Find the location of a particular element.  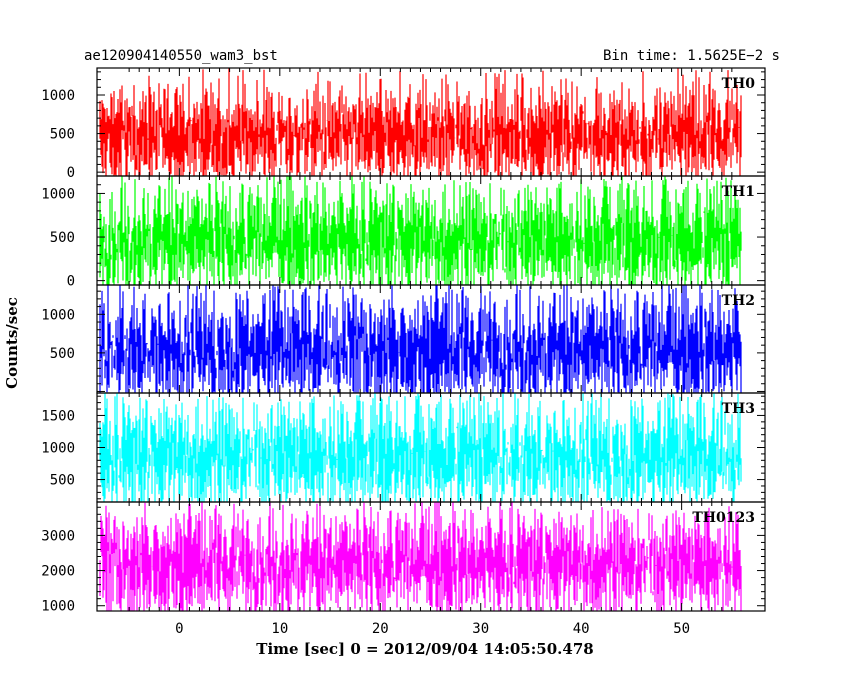

series-trace-th0 is located at coordinates (420, 122).